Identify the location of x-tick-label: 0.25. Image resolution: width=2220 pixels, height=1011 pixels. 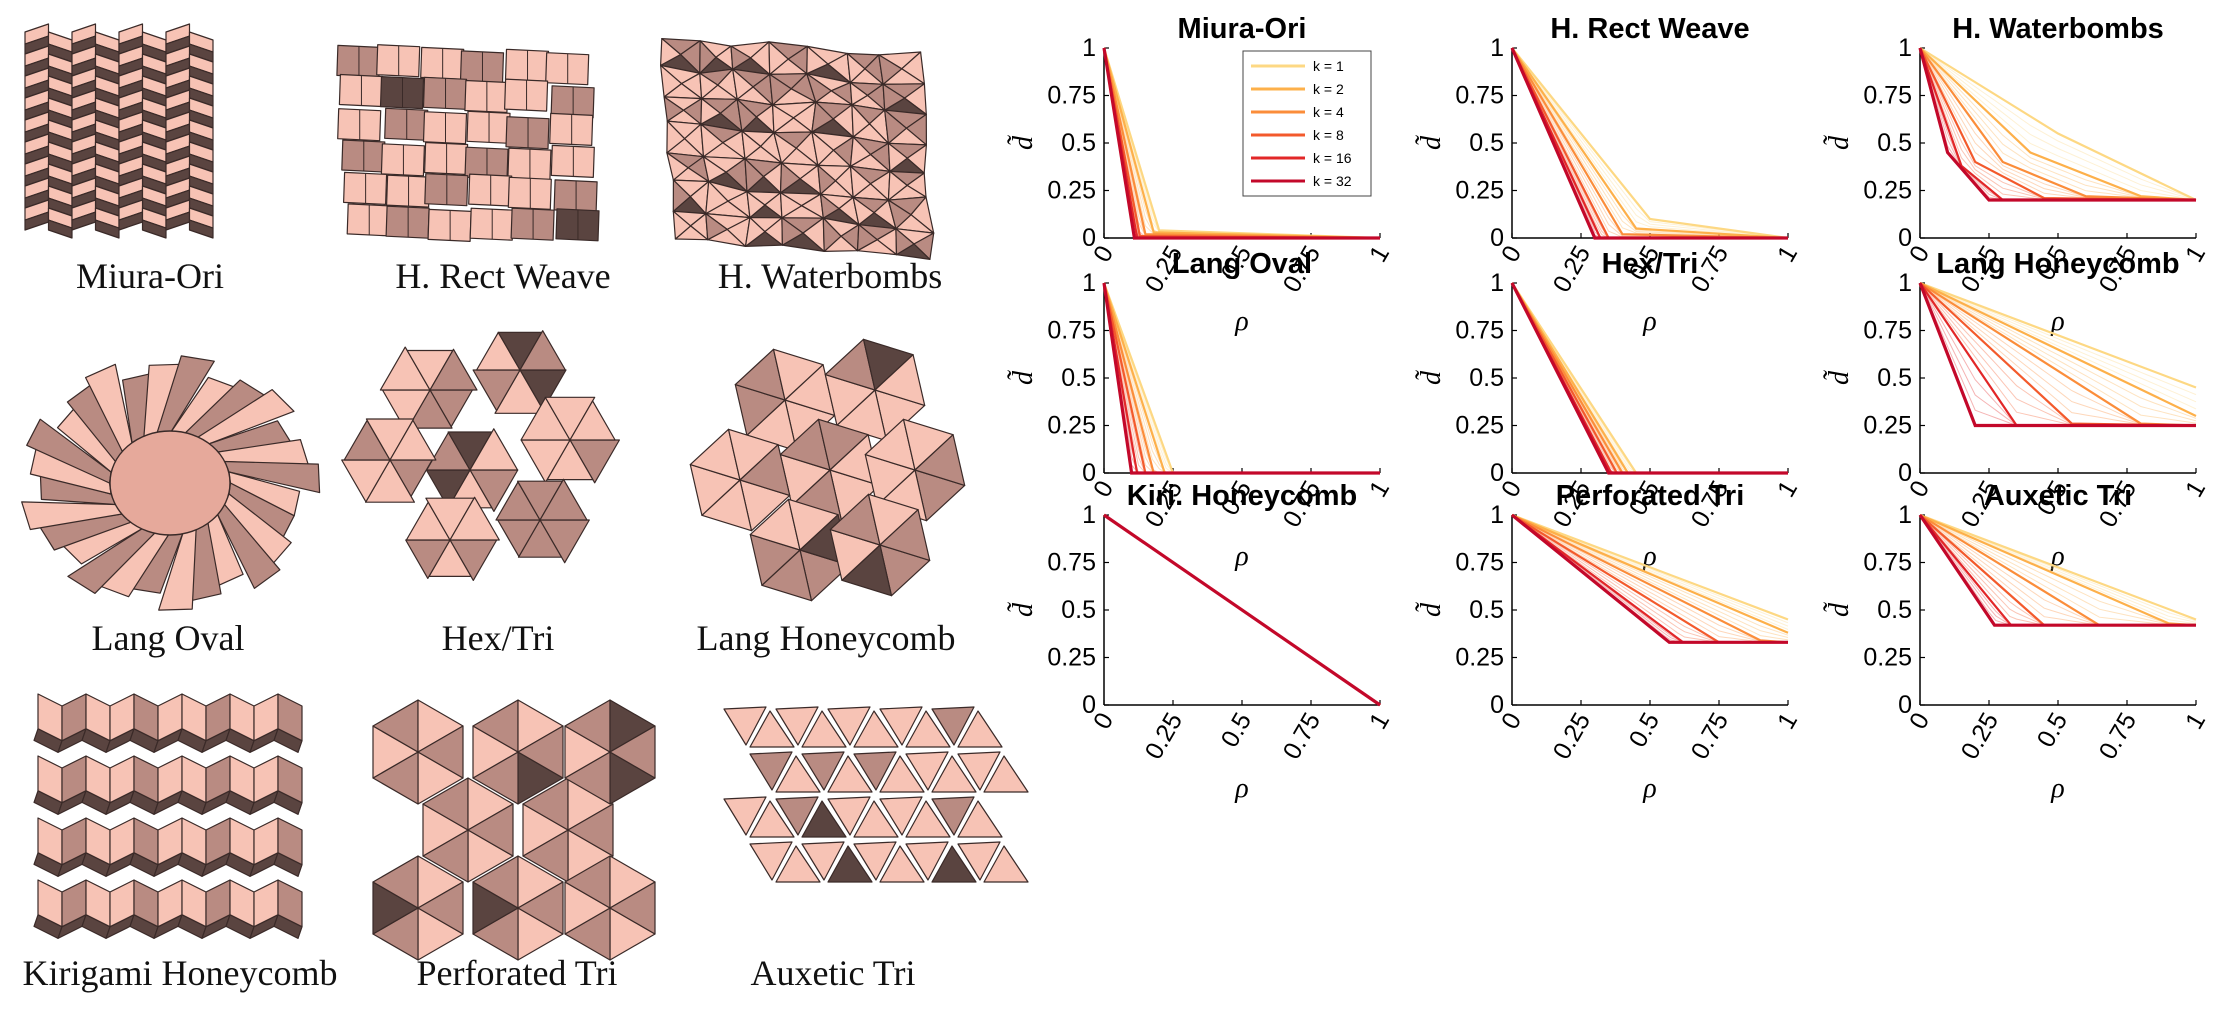
(1572, 736).